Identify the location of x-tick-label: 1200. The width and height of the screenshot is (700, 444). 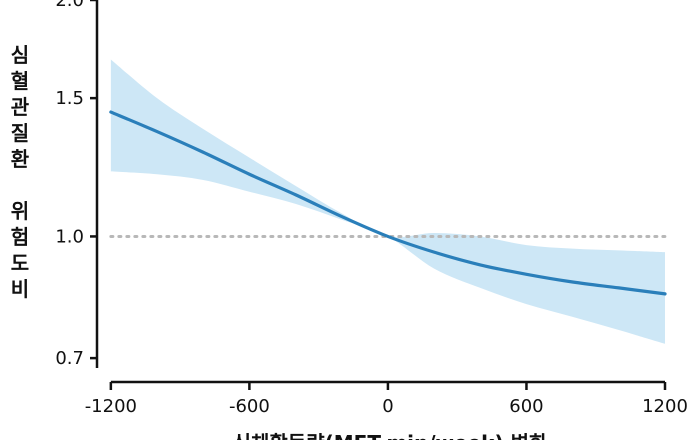
(665, 406).